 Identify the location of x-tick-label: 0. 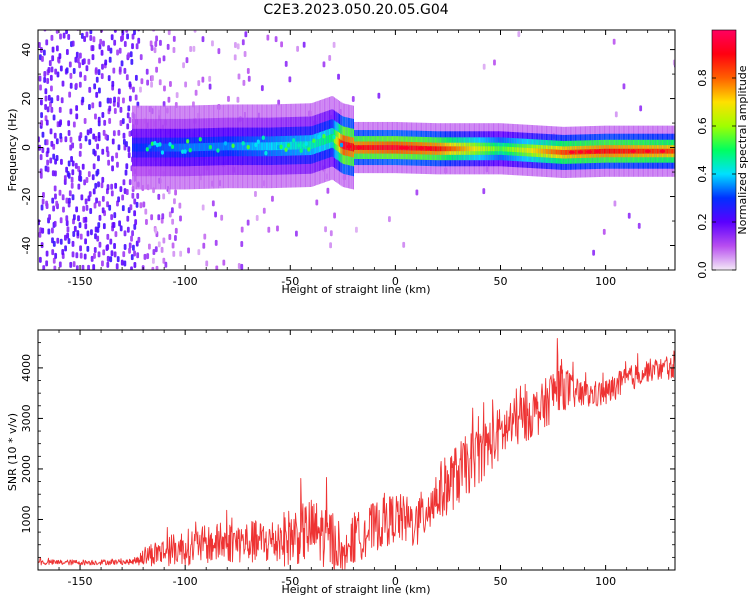
(395, 581).